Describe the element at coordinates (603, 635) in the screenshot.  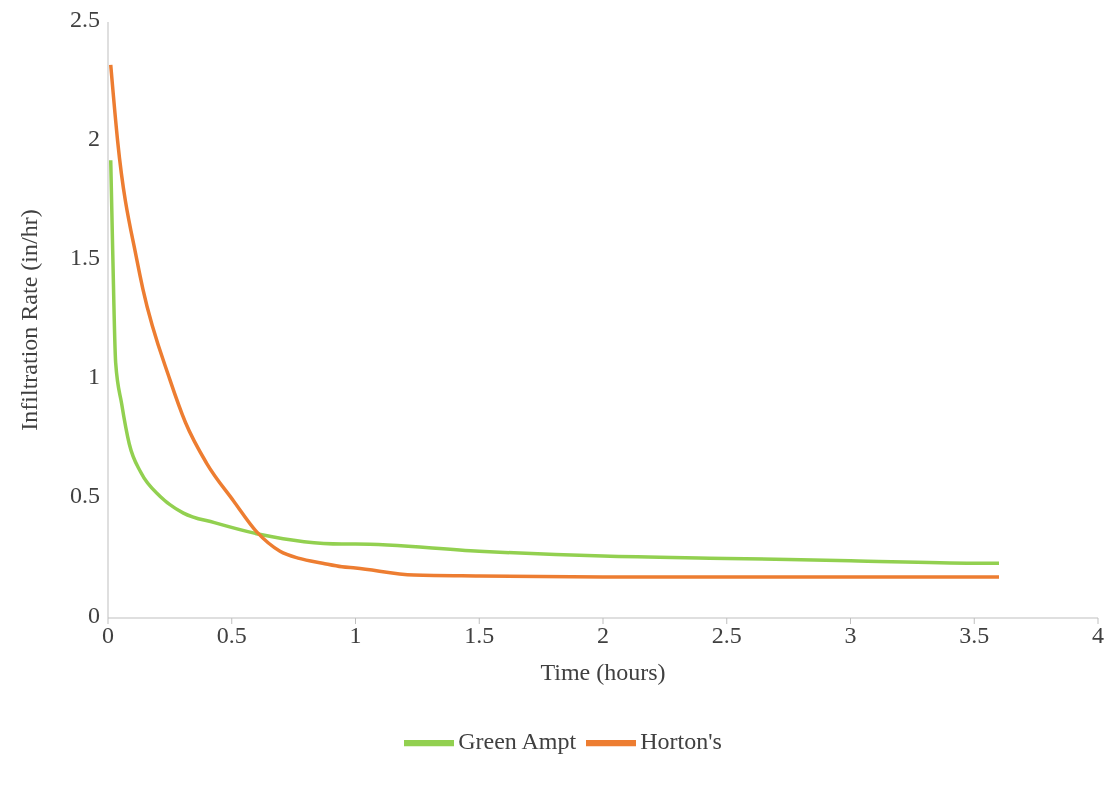
I see `x-tick-label: 2` at that location.